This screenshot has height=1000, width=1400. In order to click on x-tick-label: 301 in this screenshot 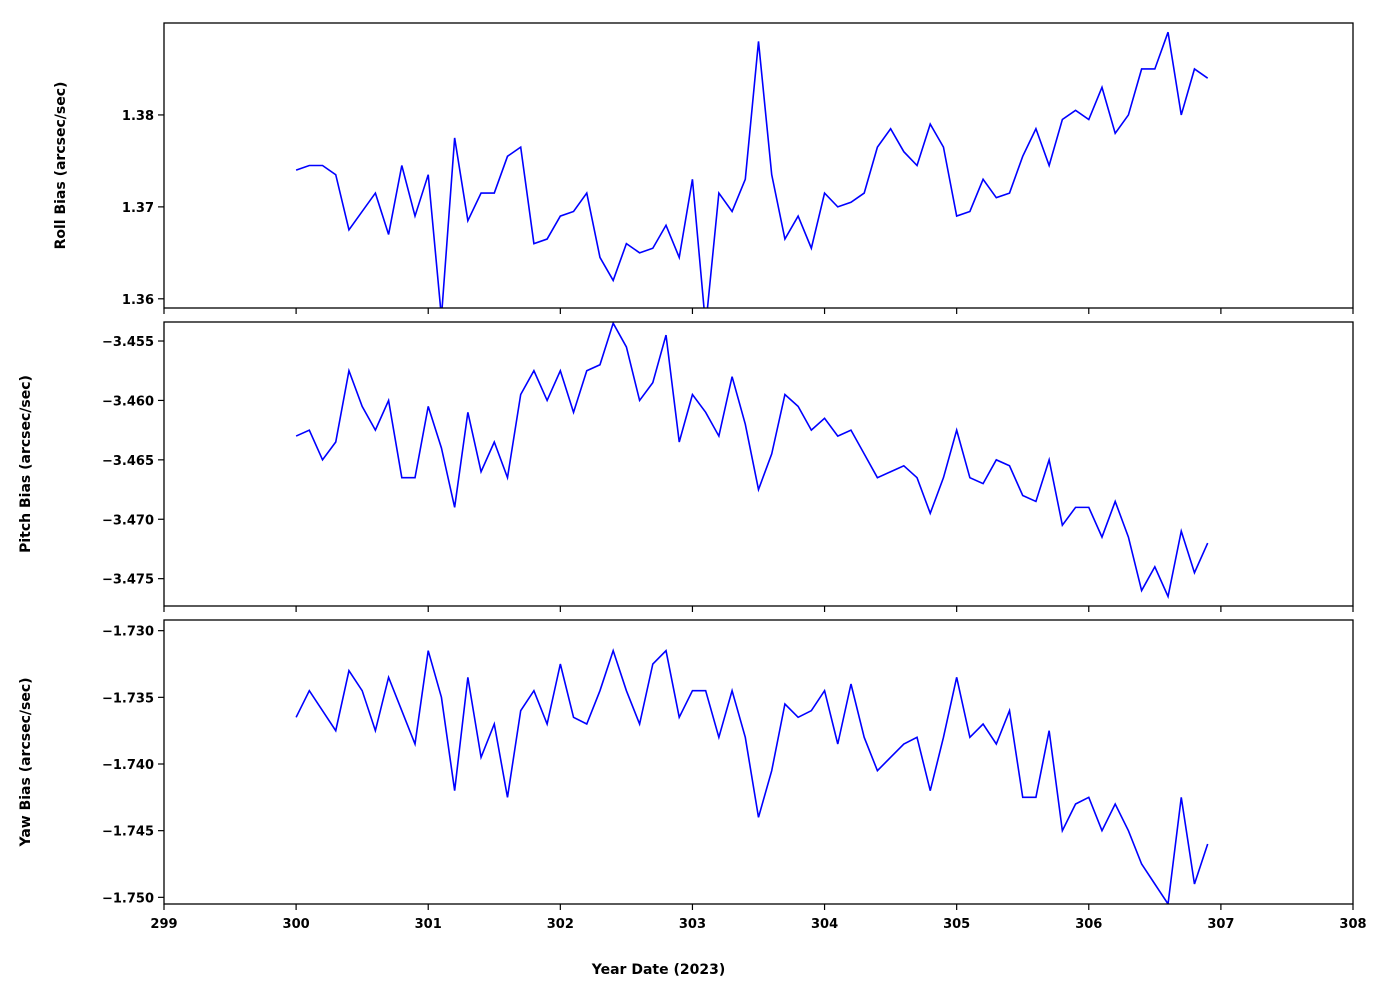, I will do `click(428, 924)`.